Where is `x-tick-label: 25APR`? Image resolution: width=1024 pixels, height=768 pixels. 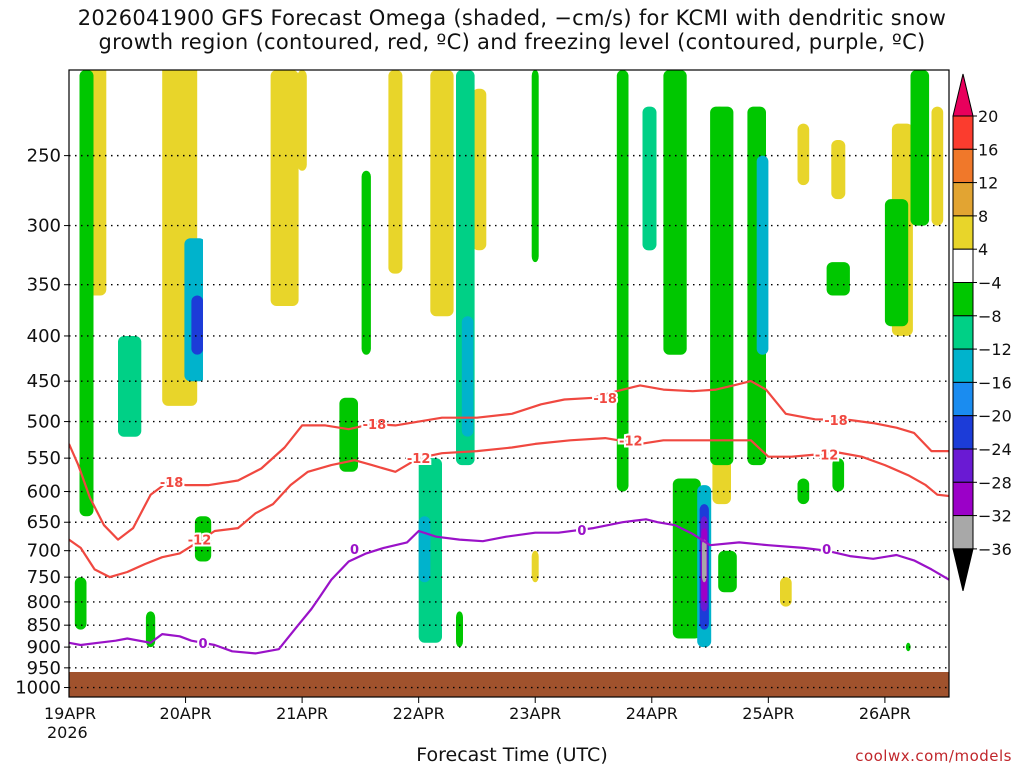 x-tick-label: 25APR is located at coordinates (768, 713).